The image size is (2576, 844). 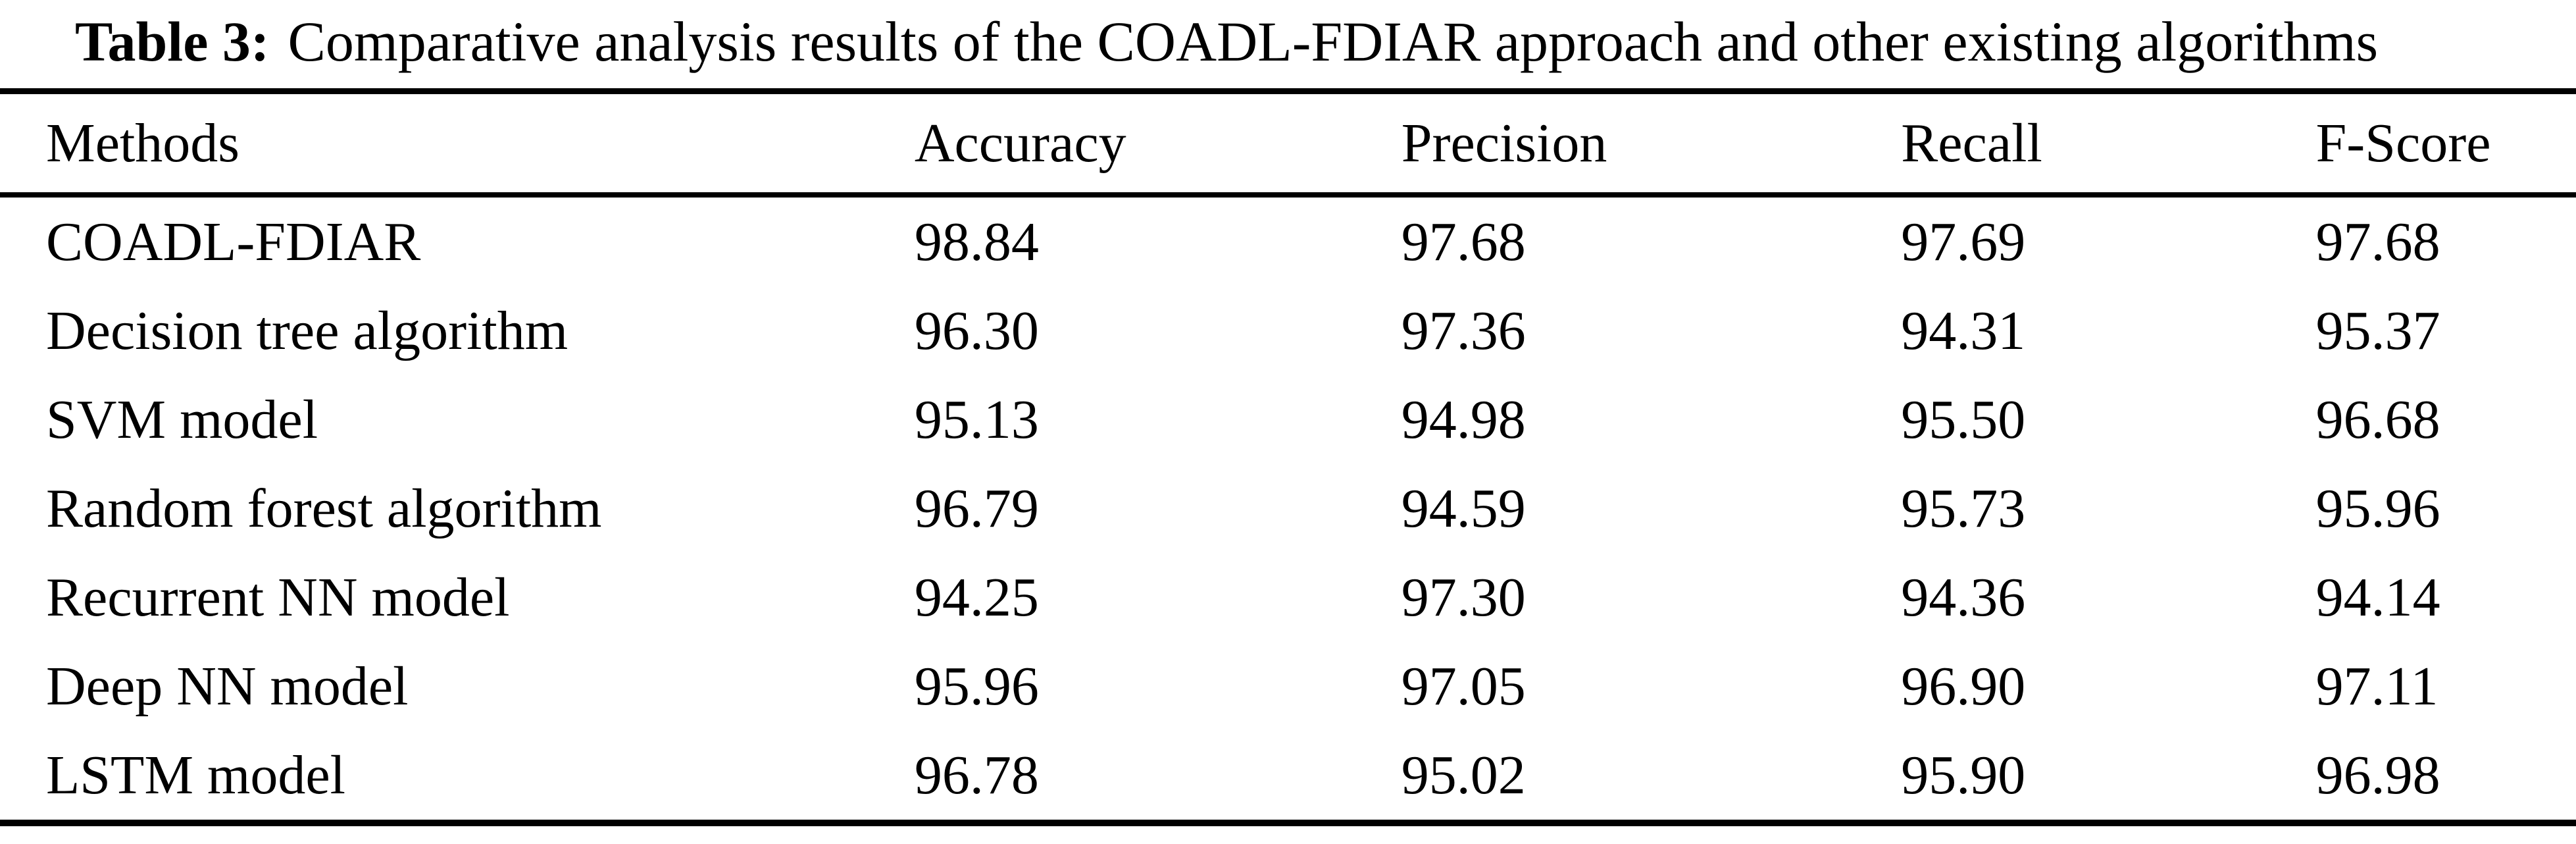 What do you see at coordinates (2376, 686) in the screenshot?
I see `fscore-cell: 97.11` at bounding box center [2376, 686].